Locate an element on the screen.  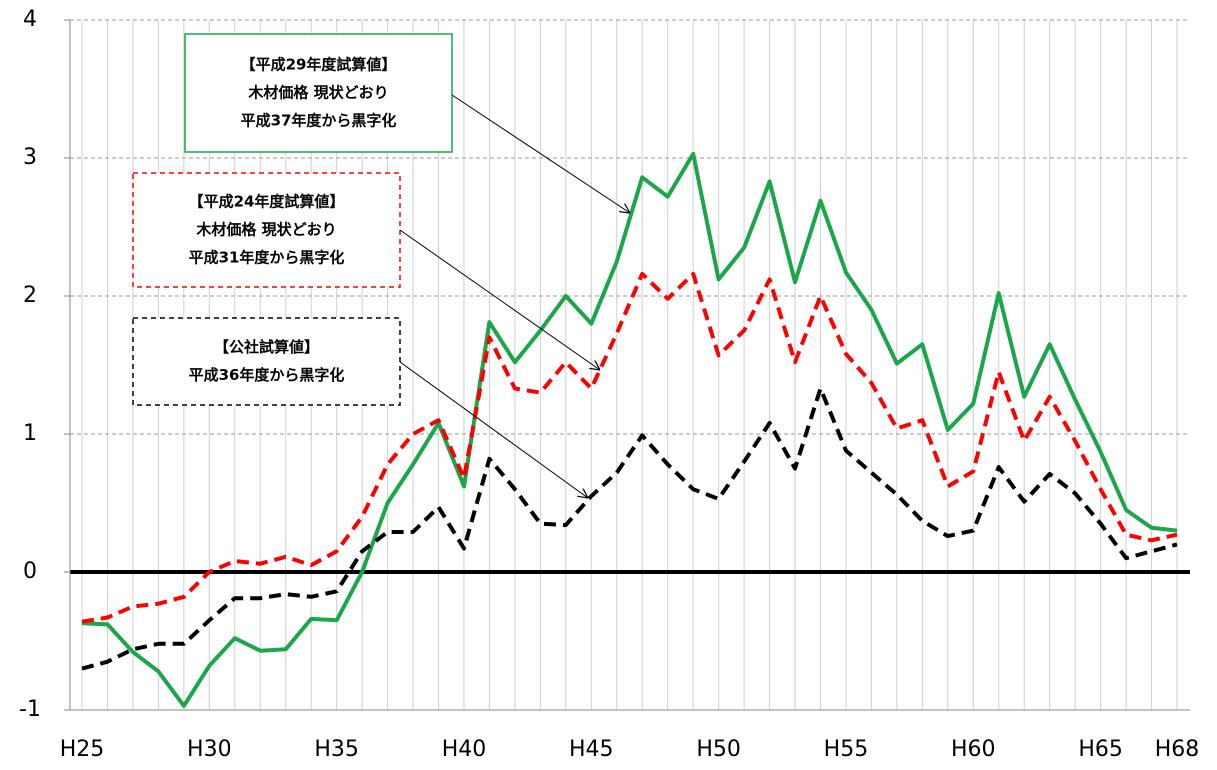
annotation-text: 平成36年度から黒字化 is located at coordinates (267, 375).